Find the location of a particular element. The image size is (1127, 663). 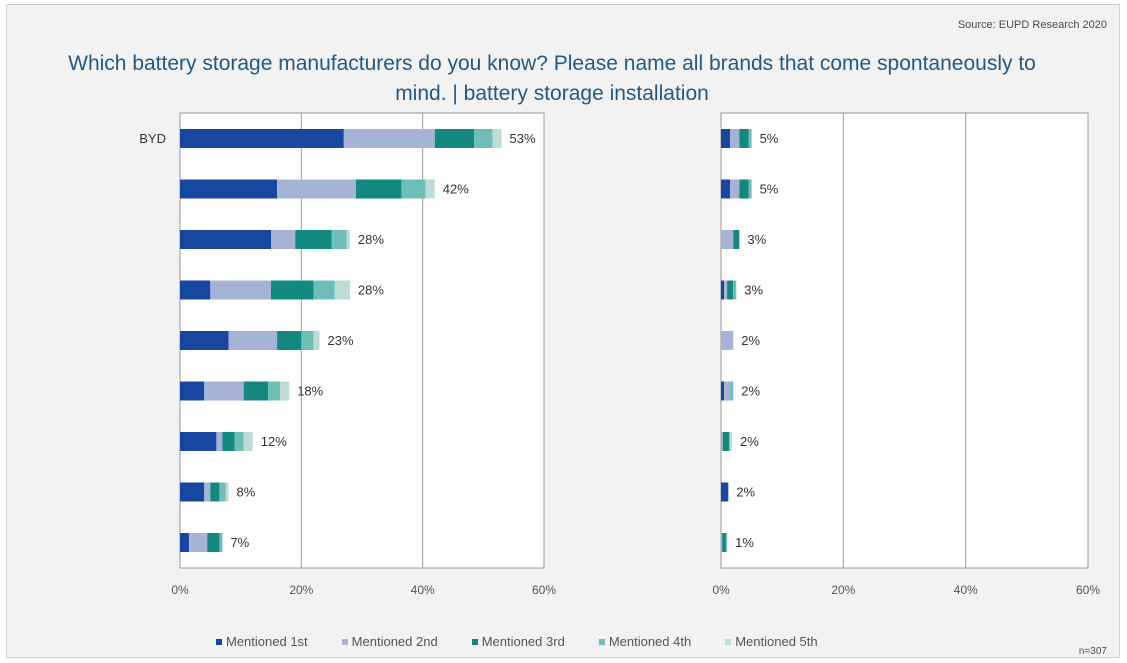

legend-item: Mentioned 4th is located at coordinates (644, 641).